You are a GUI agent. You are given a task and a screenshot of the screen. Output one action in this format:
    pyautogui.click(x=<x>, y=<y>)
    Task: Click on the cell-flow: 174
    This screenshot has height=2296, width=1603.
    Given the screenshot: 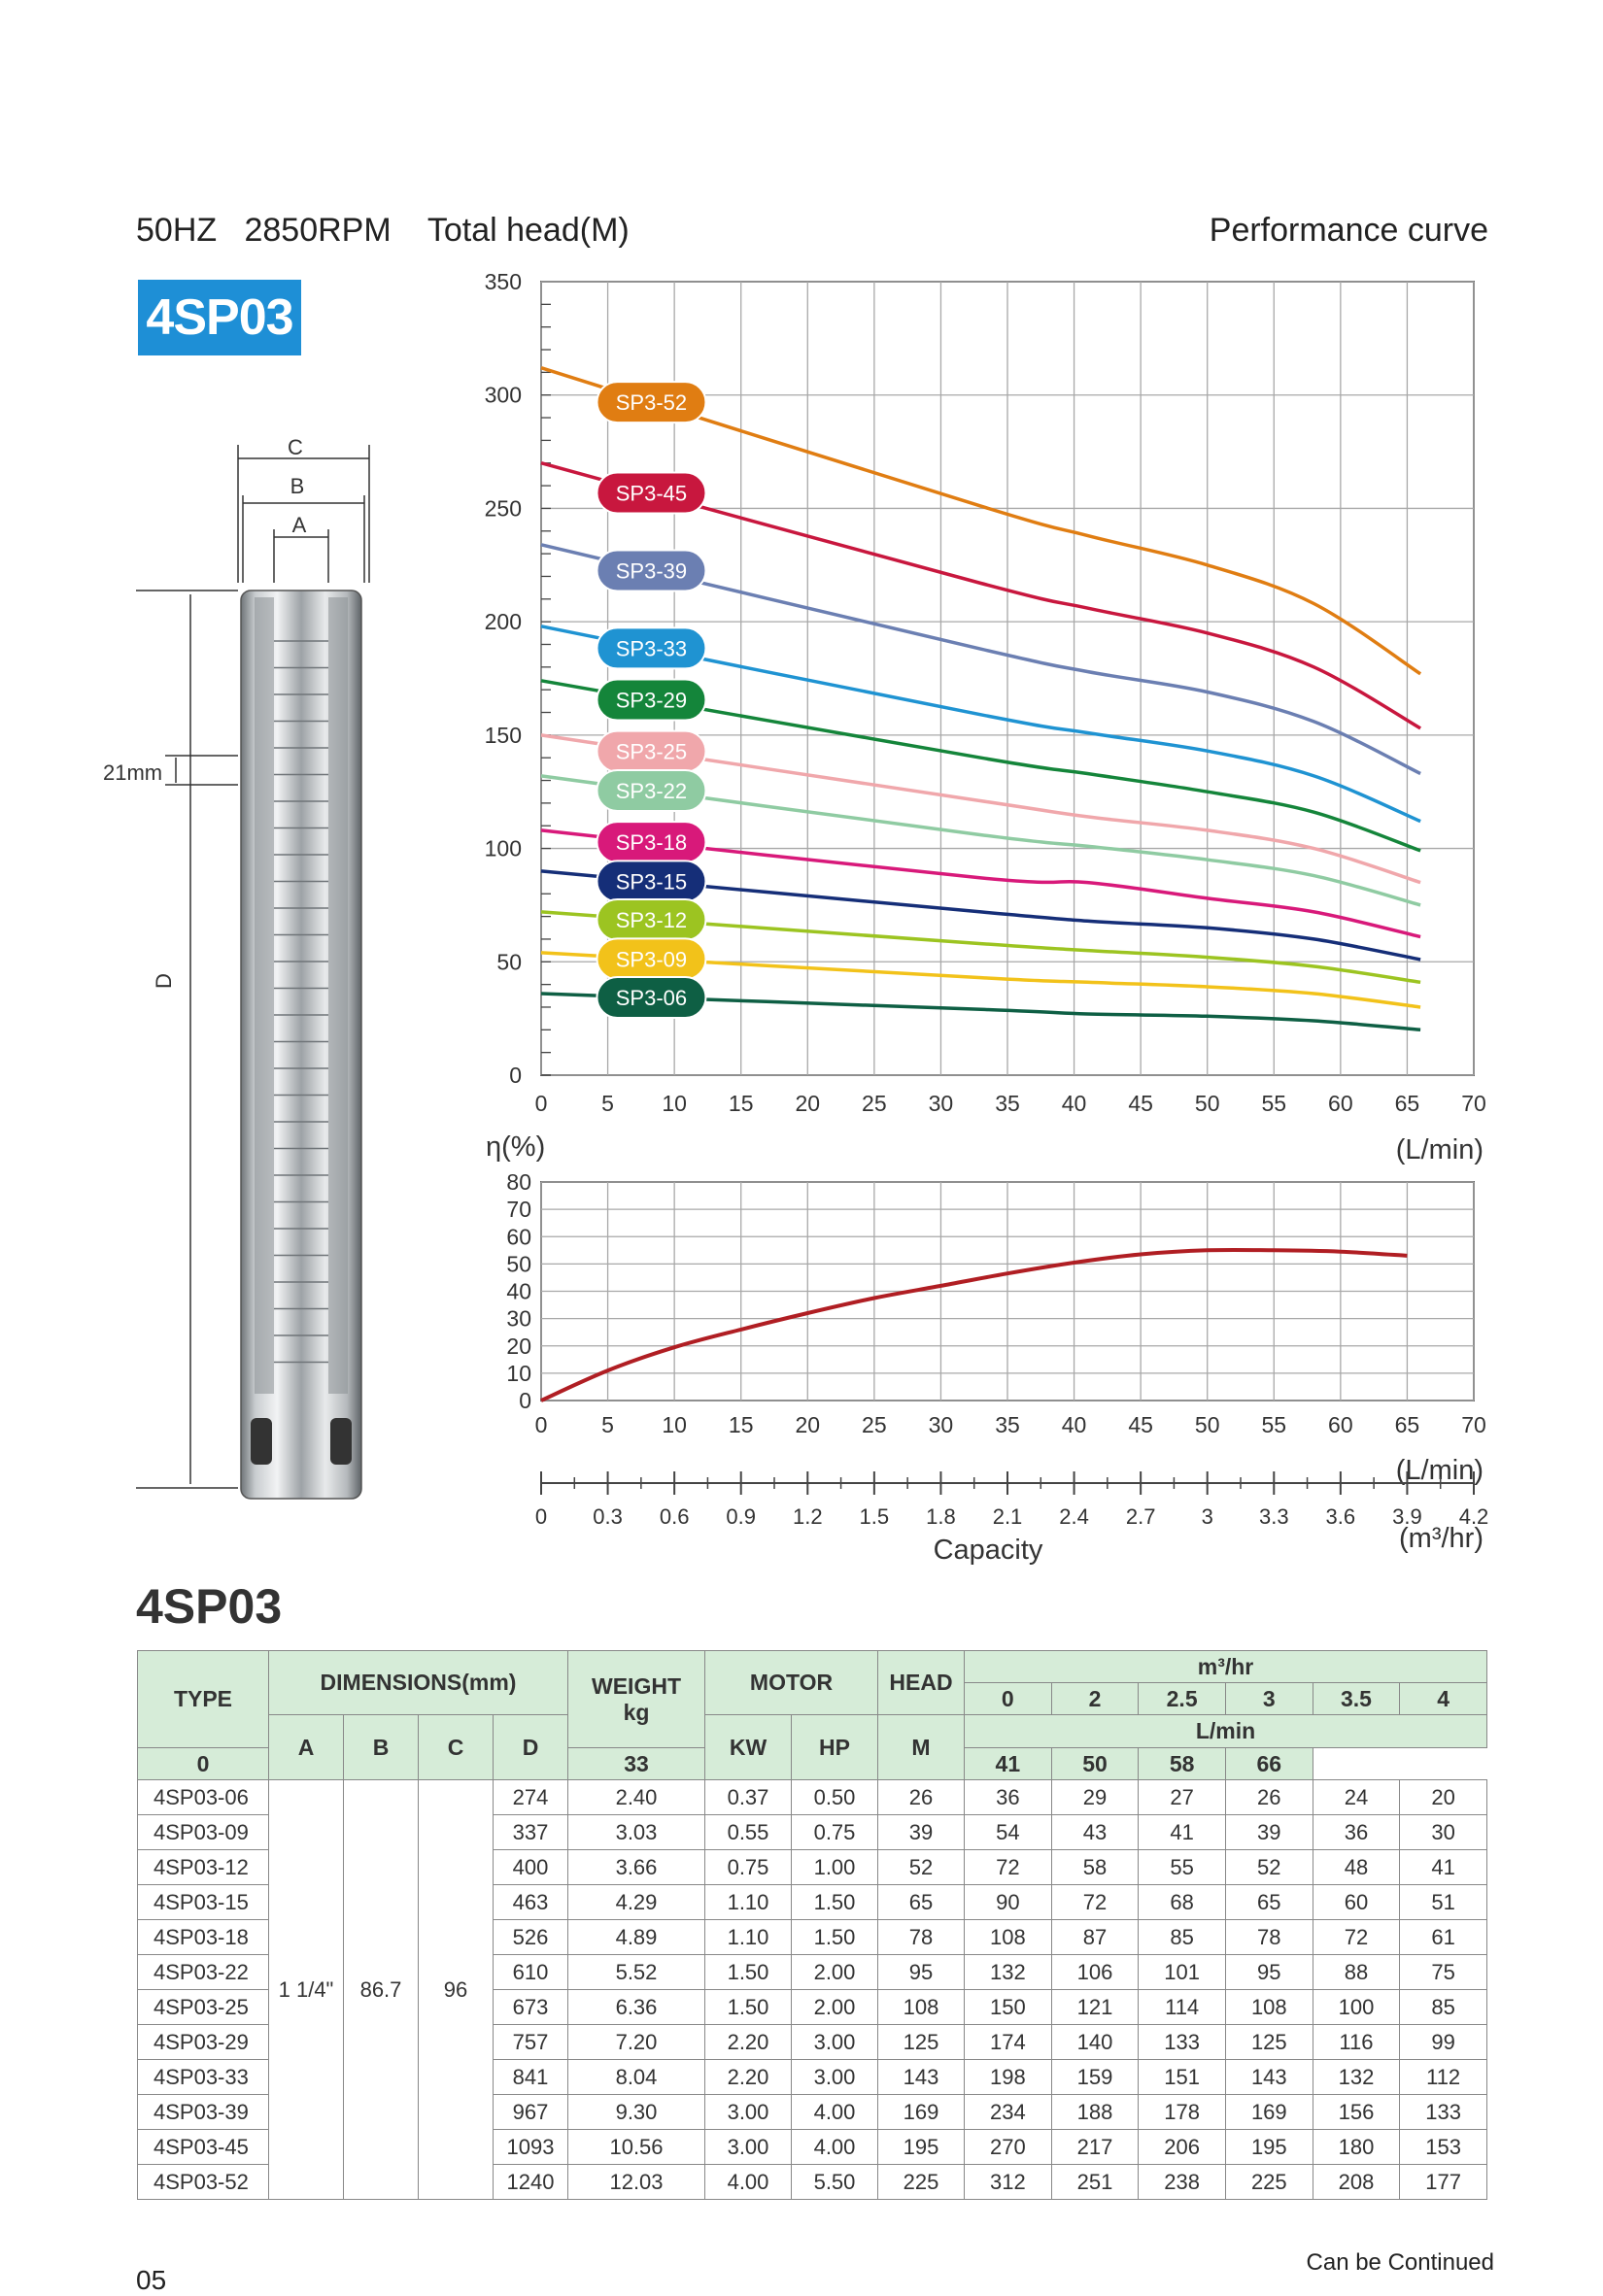 What is the action you would take?
    pyautogui.click(x=1008, y=2042)
    